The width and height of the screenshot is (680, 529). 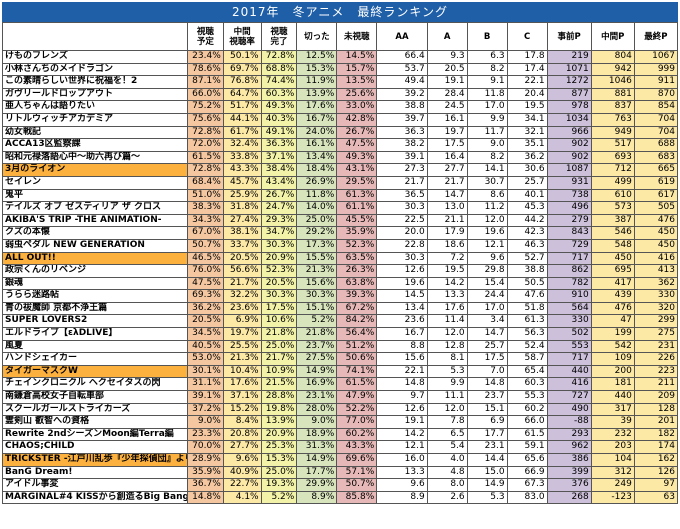 I want to click on cell-jizen-p: 268, so click(x=569, y=497).